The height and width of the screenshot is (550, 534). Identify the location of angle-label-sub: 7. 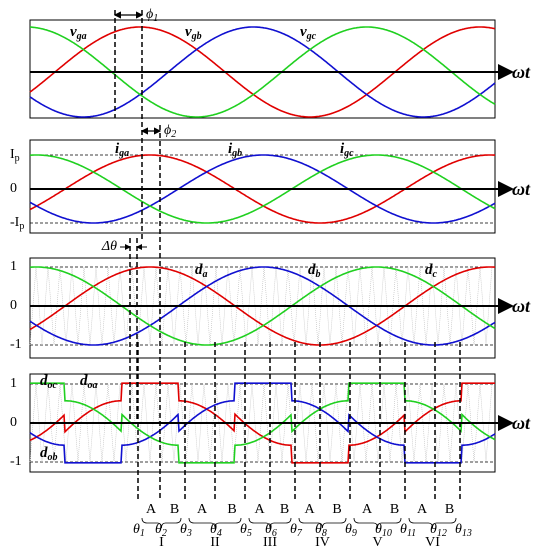
(300, 533).